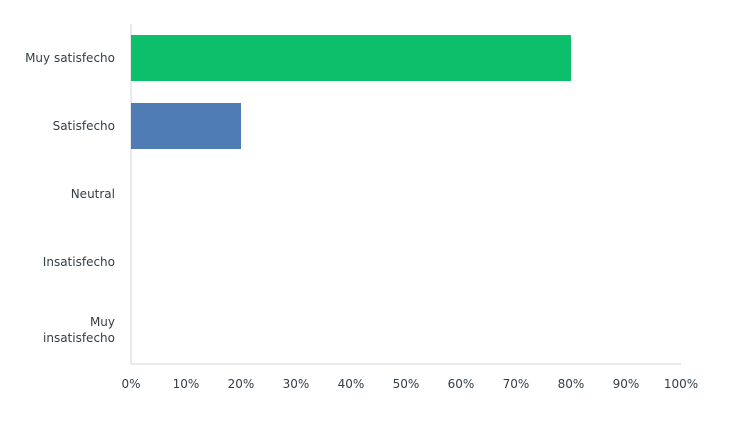 Image resolution: width=735 pixels, height=443 pixels. What do you see at coordinates (83, 126) in the screenshot?
I see `y-tick-label: Satisfecho` at bounding box center [83, 126].